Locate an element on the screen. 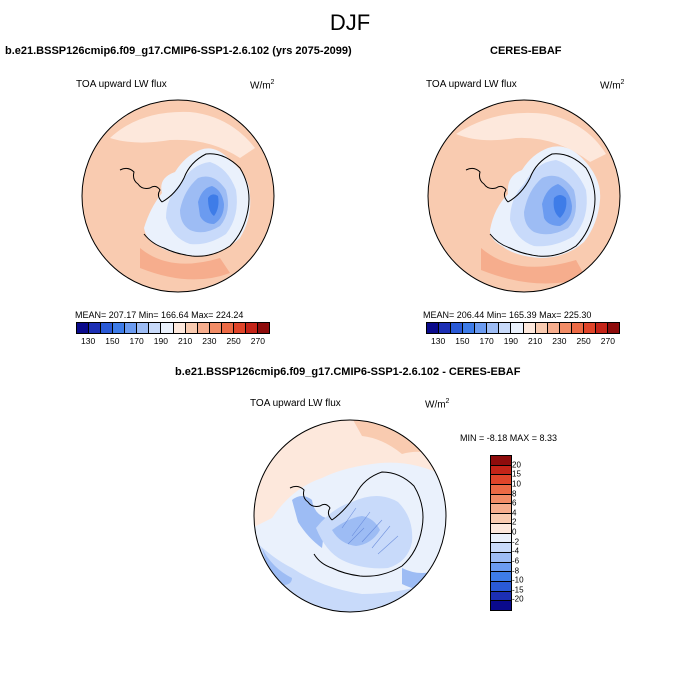 The height and width of the screenshot is (700, 700). season-title: DJF is located at coordinates (350, 22).